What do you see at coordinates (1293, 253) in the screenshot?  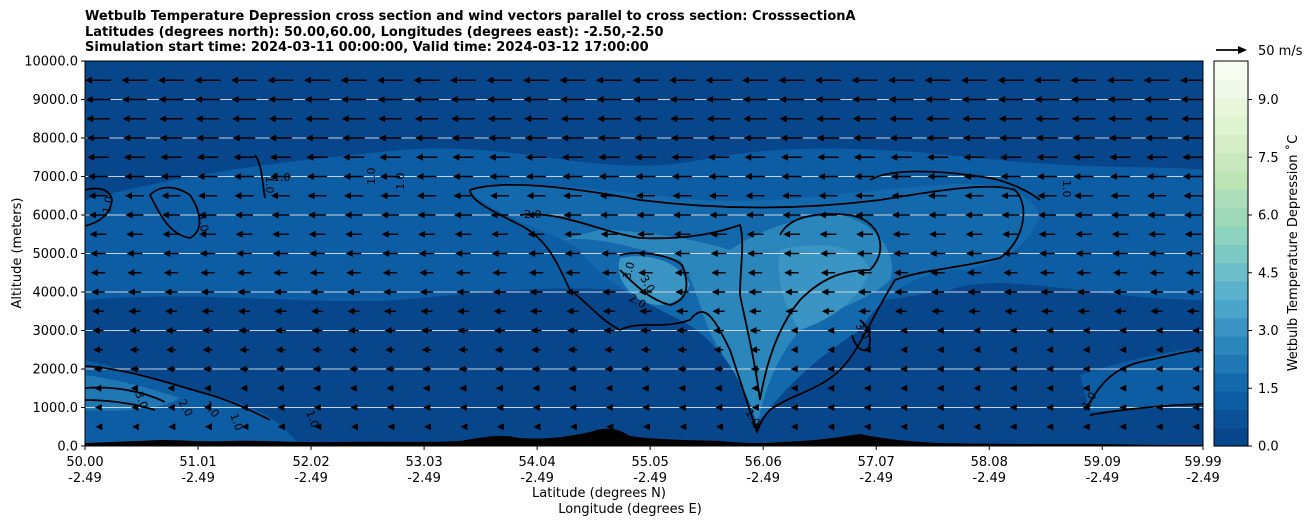 I see `colorbar-label: Wetbulb Temperature Depression ˚C` at bounding box center [1293, 253].